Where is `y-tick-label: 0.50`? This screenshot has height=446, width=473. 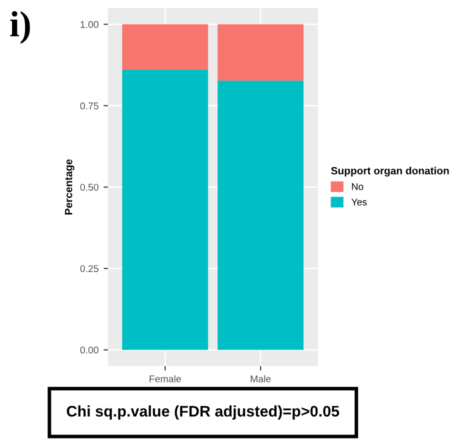
y-tick-label: 0.50 is located at coordinates (89, 187).